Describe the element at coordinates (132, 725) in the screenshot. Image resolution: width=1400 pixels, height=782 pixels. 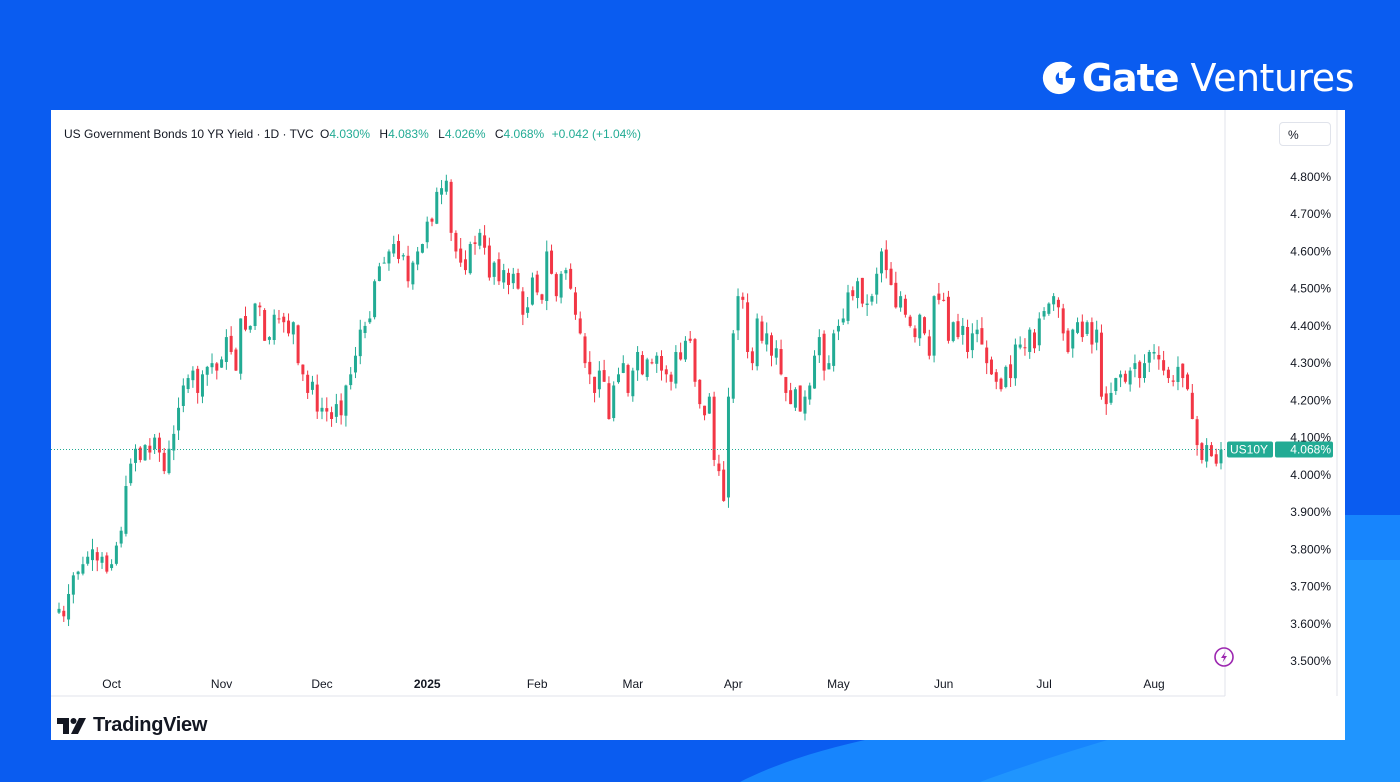
I see `tradingview-watermark: TradingView` at that location.